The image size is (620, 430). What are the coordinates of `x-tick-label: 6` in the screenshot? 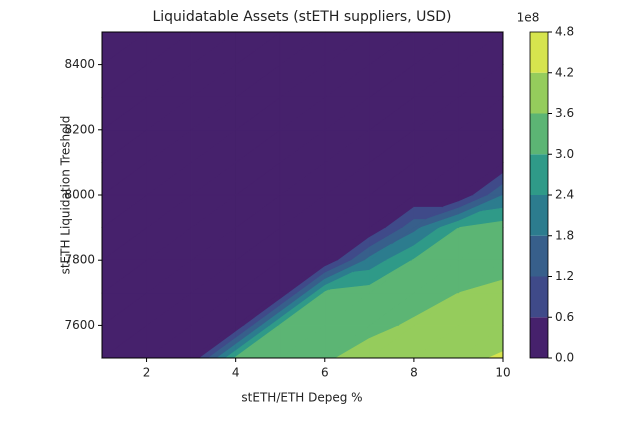 It's located at (325, 373).